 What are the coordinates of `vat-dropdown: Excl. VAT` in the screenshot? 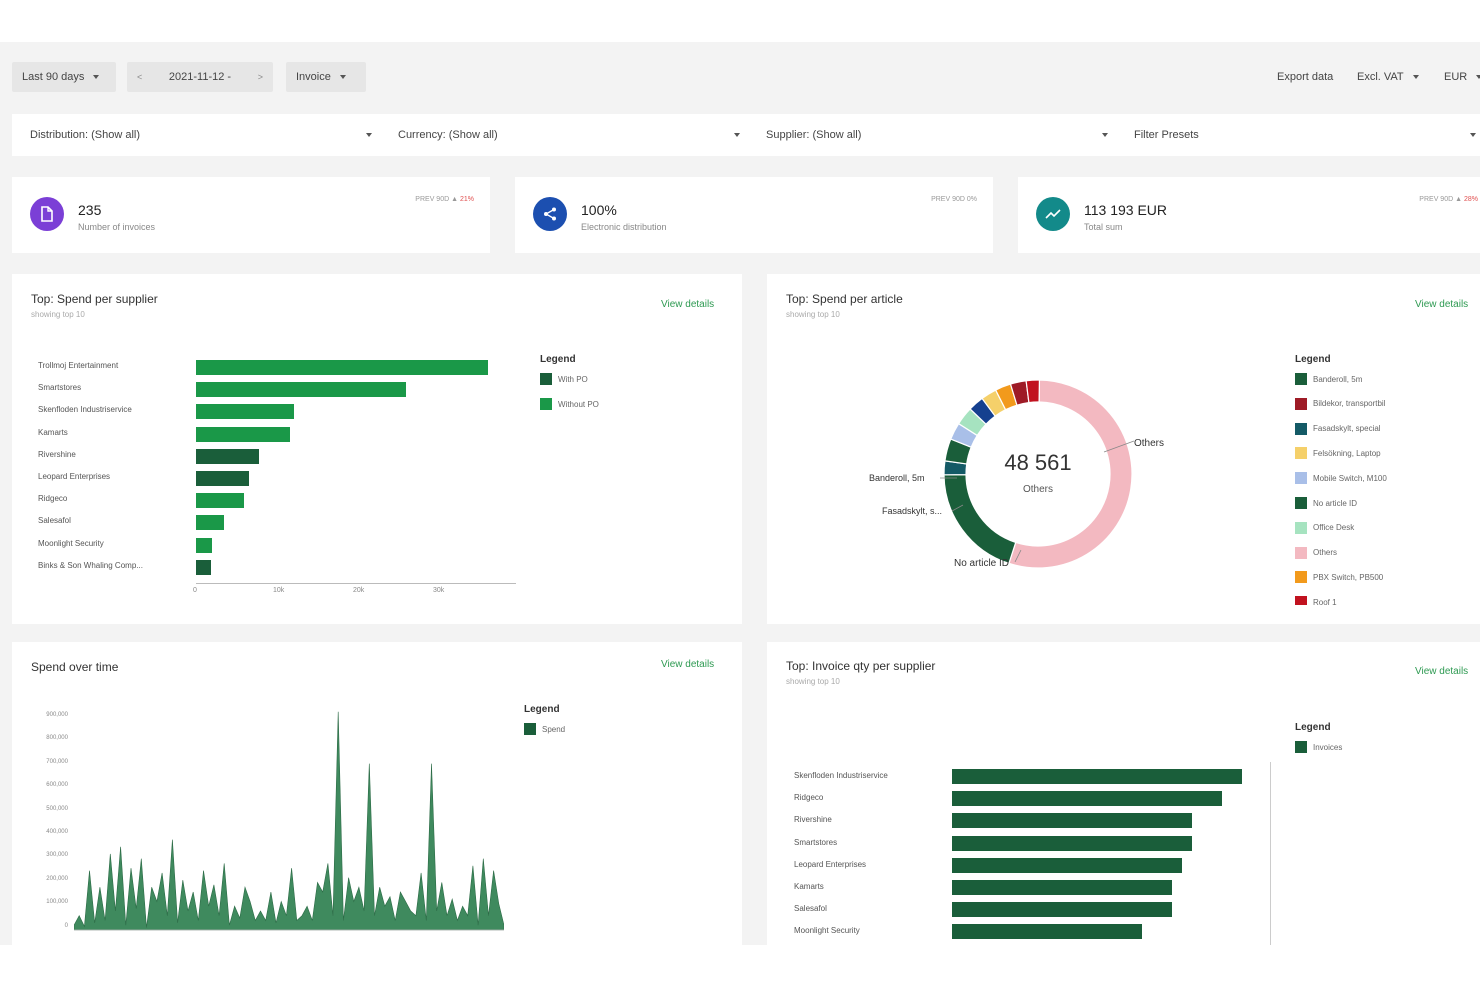 It's located at (1388, 77).